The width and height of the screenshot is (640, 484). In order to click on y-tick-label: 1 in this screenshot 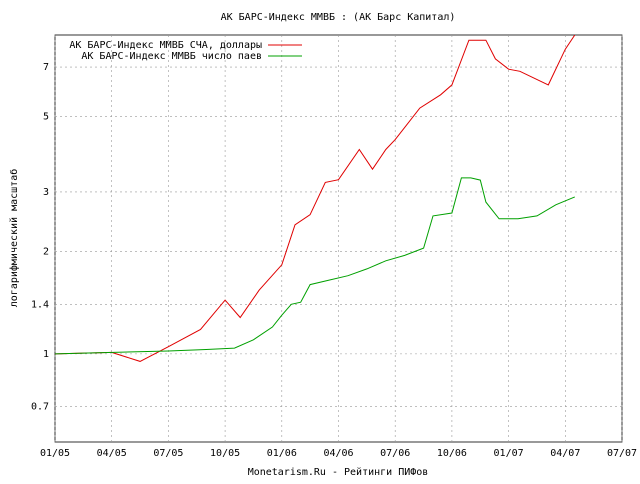, I will do `click(46, 354)`.